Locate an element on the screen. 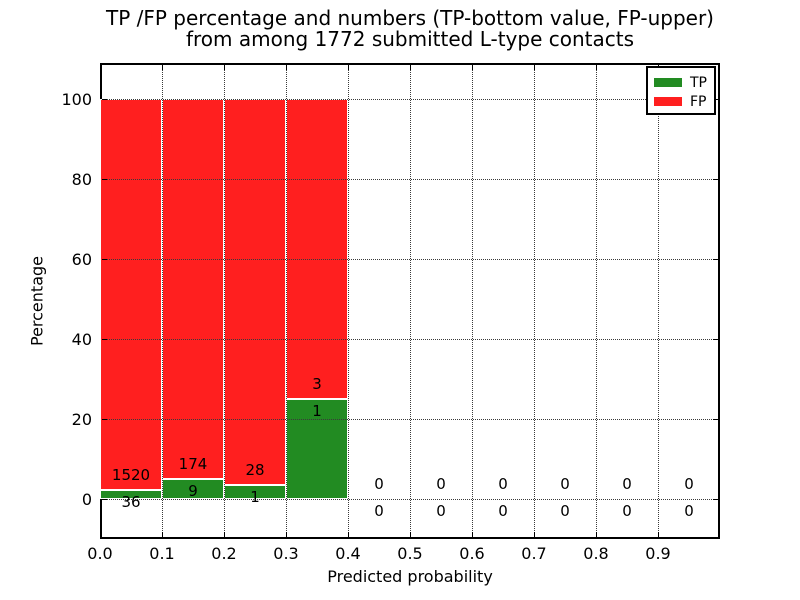 The width and height of the screenshot is (800, 600). x-tick-label: 0.4 is located at coordinates (348, 553).